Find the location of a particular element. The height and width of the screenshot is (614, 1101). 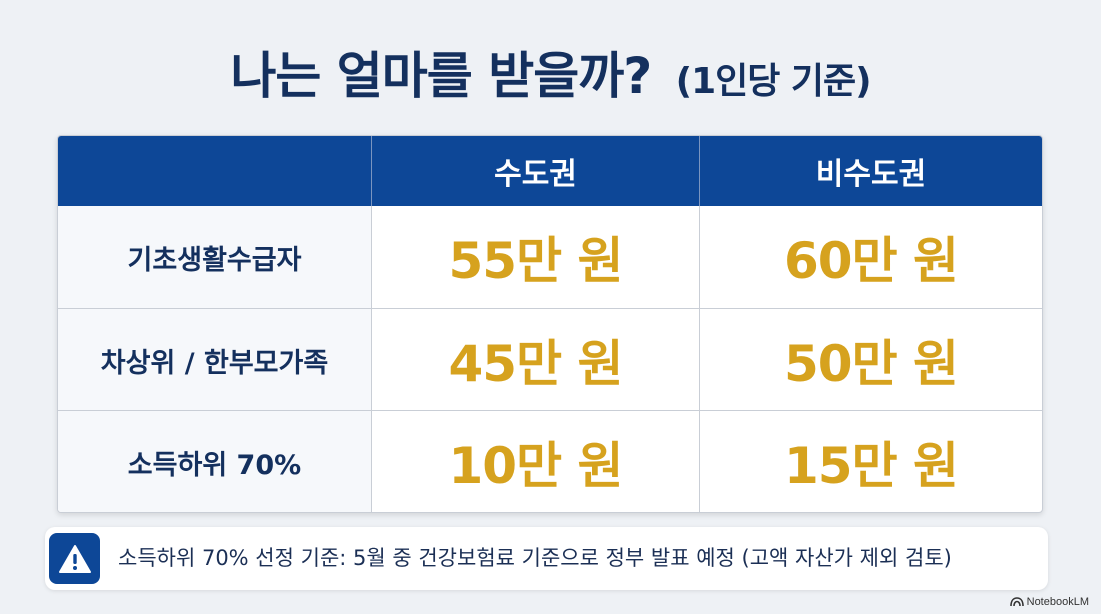

row-label-cell: 기초생활수급자 is located at coordinates (215, 257).